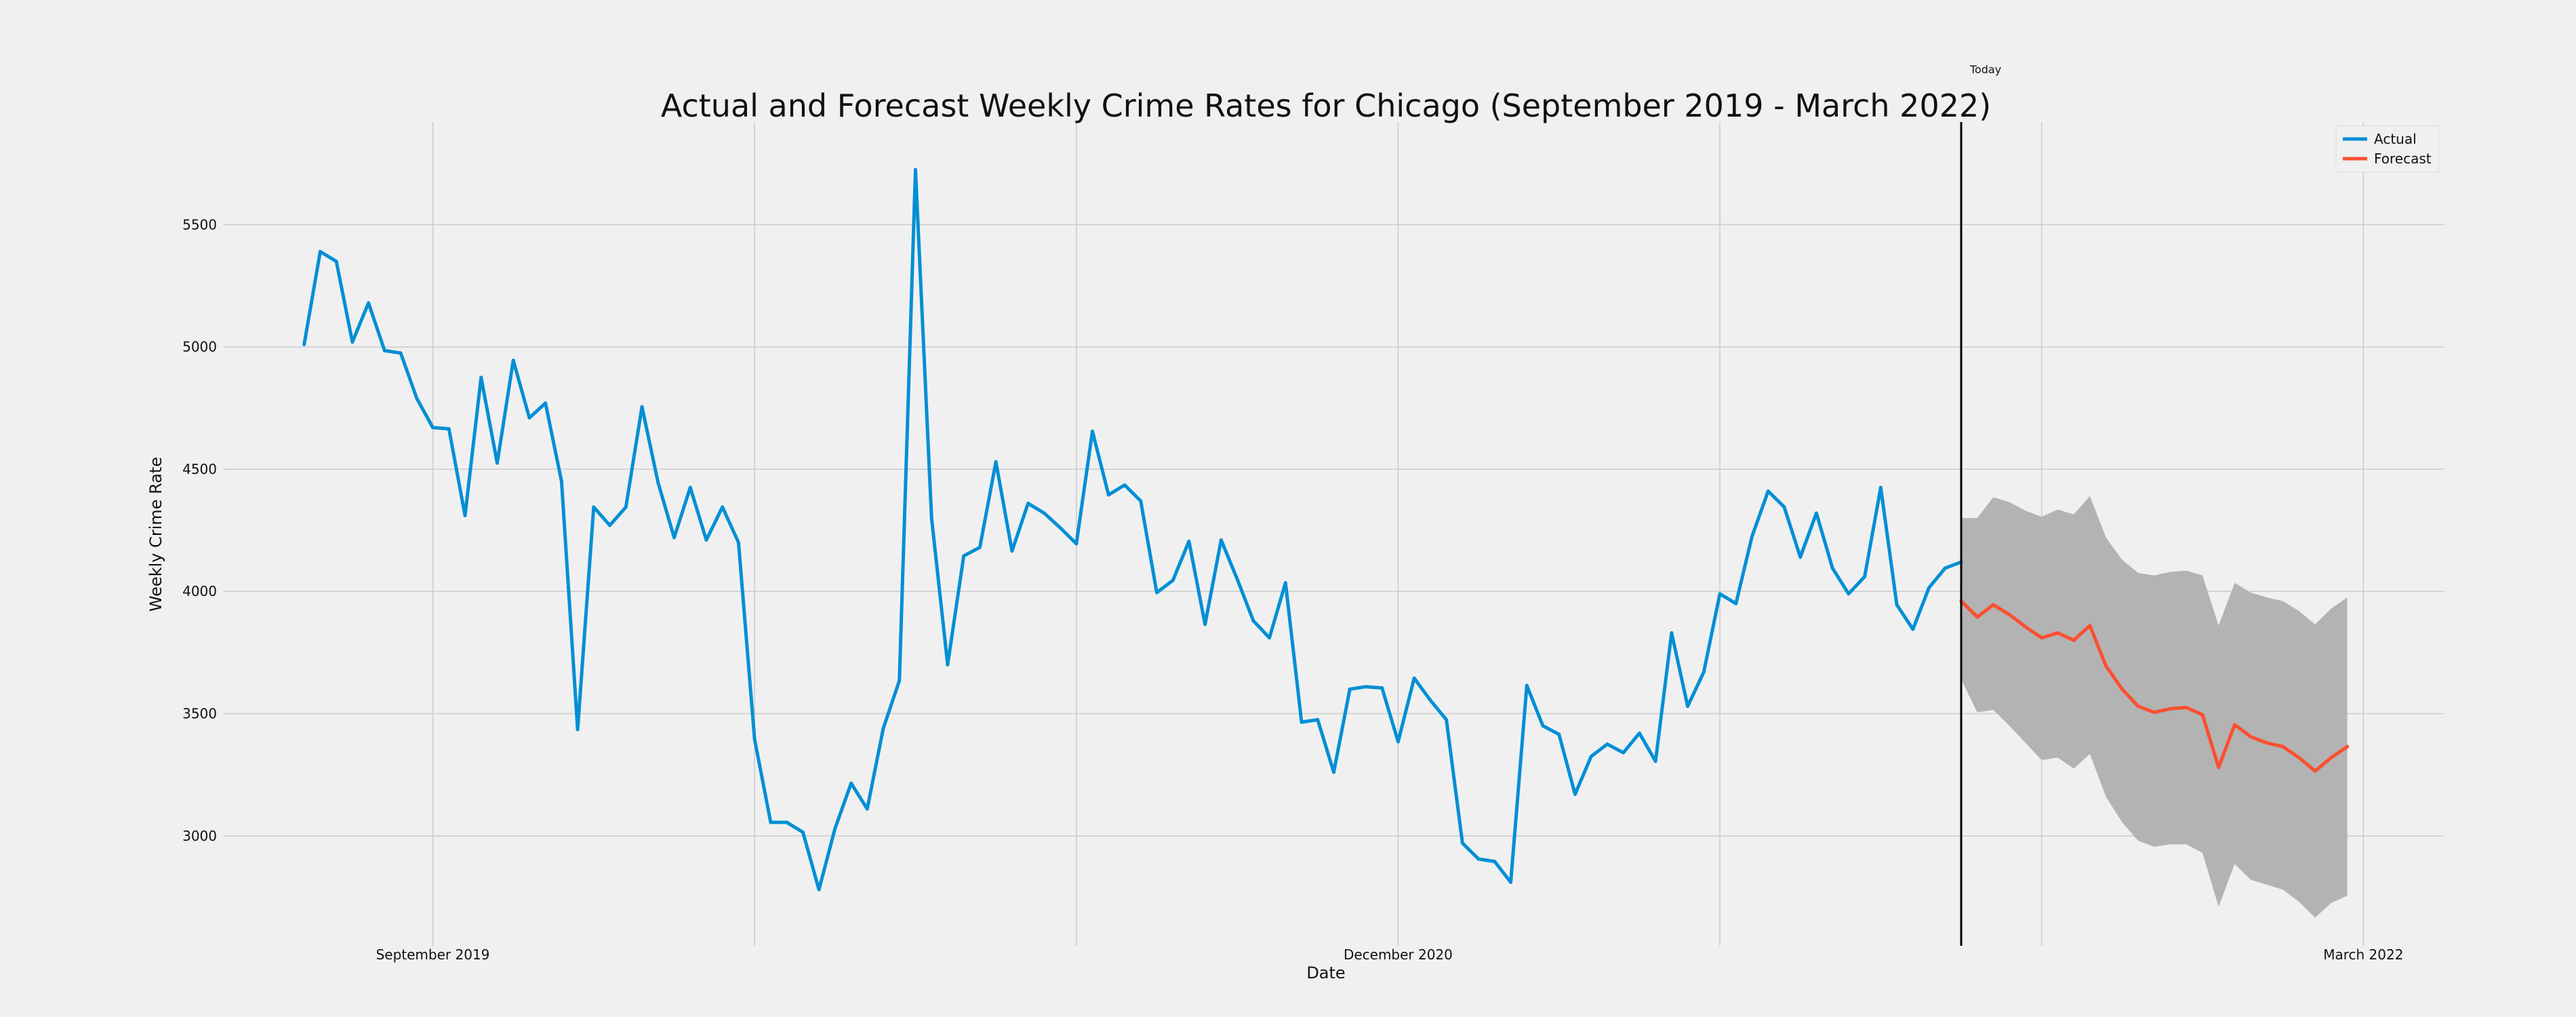 The height and width of the screenshot is (1017, 2576). Describe the element at coordinates (2403, 159) in the screenshot. I see `legend-entry-forecast: Forecast` at that location.